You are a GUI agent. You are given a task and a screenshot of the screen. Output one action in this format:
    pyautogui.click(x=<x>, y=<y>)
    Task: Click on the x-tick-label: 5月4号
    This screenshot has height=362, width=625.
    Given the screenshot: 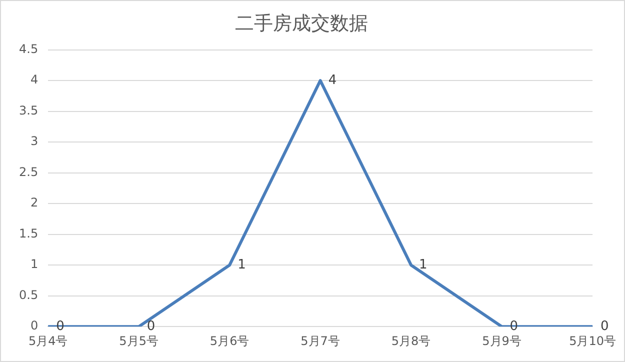 What is the action you would take?
    pyautogui.click(x=48, y=341)
    